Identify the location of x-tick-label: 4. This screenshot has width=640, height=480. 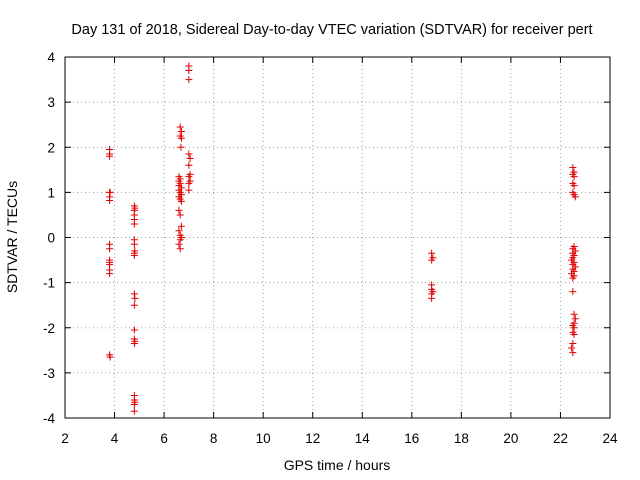
(115, 438).